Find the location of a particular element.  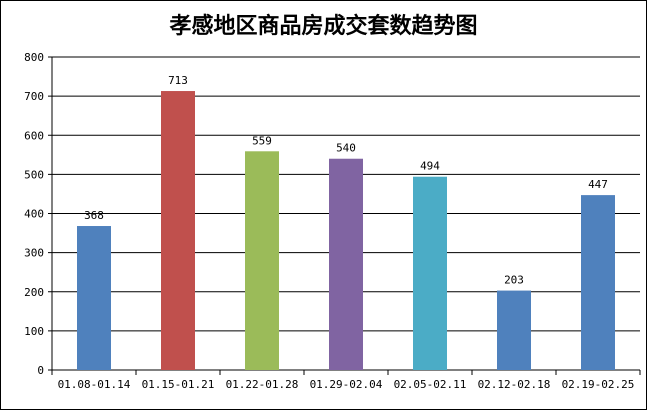

data-label: 203 is located at coordinates (514, 280).